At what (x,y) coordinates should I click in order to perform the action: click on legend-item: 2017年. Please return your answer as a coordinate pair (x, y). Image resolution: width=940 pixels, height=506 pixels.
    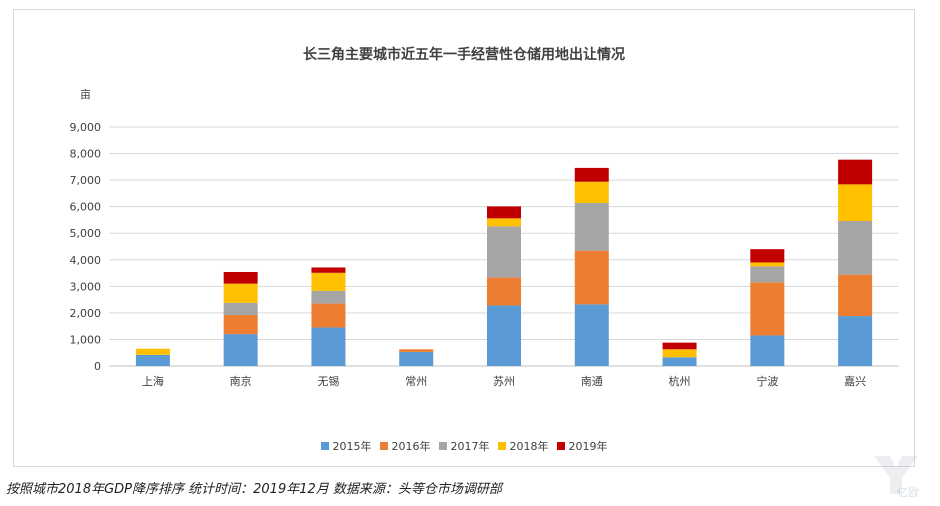
    Looking at the image, I should click on (464, 446).